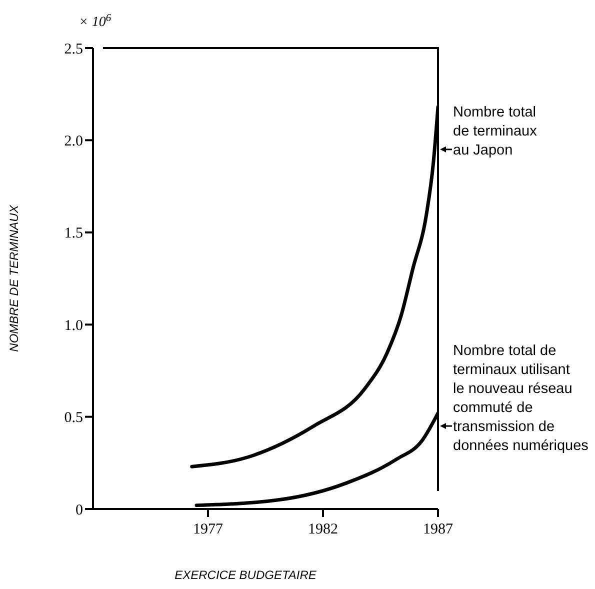  I want to click on y-axis-title: NOMBRE DE TERMINAUX, so click(14, 278).